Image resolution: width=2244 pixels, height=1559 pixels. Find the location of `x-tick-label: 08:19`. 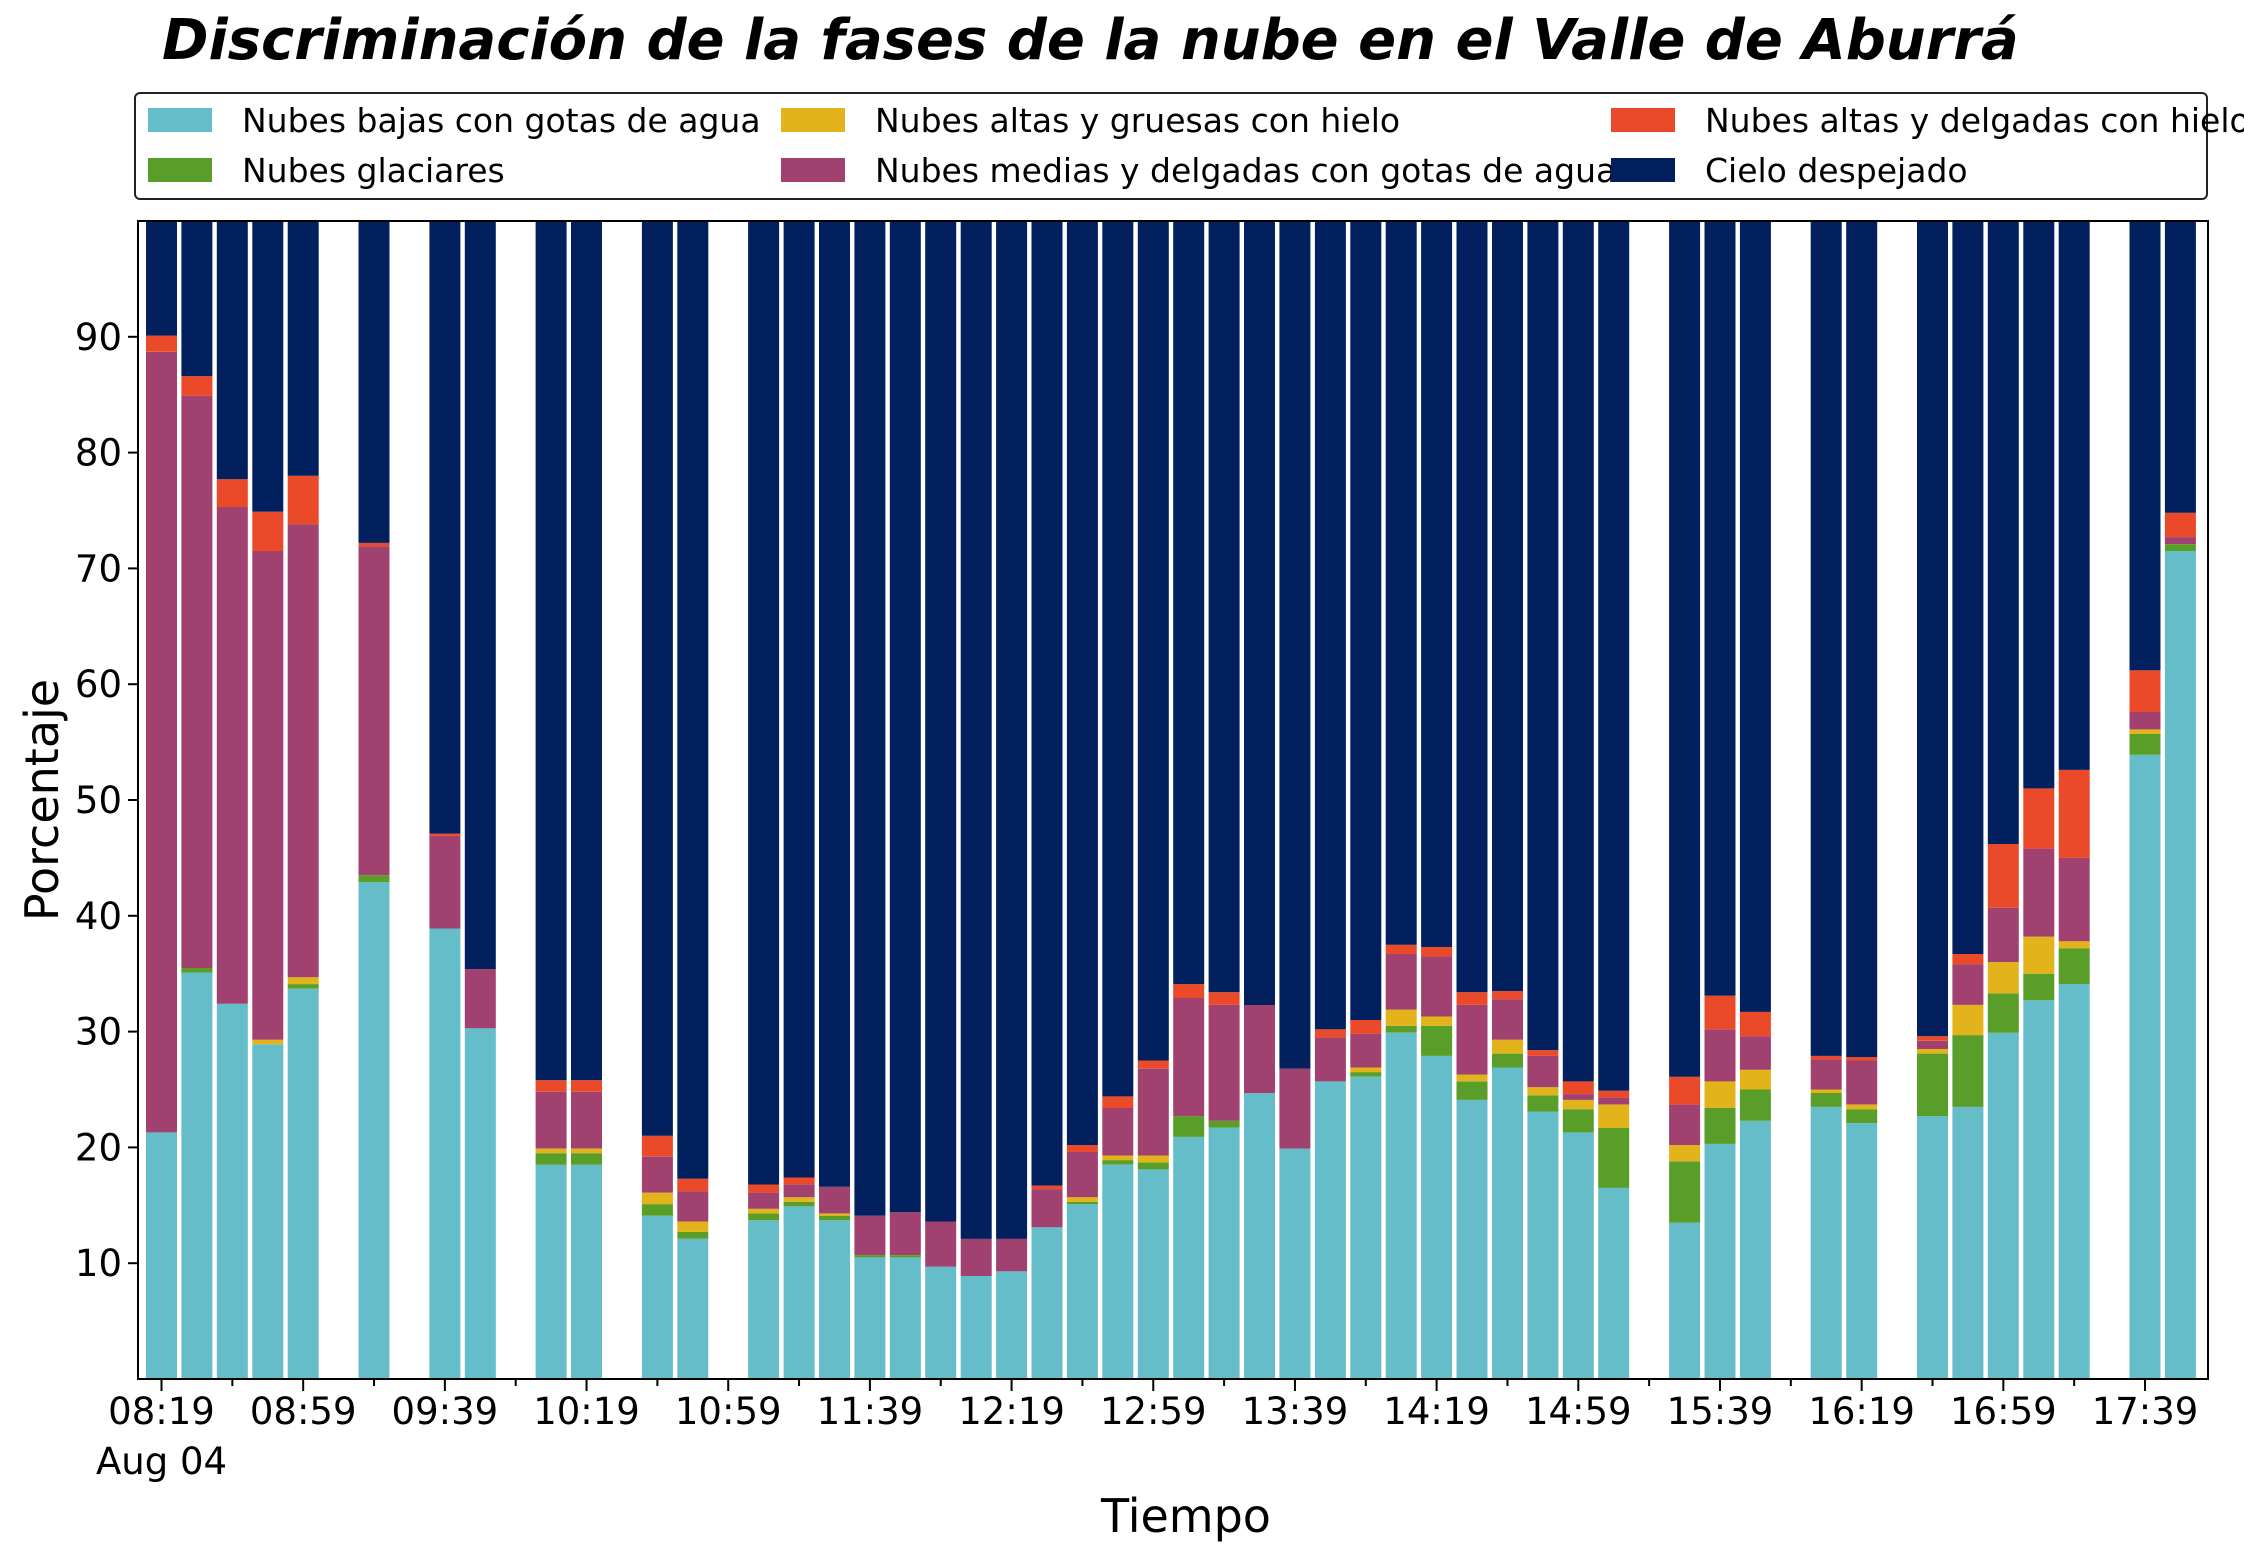

x-tick-label: 08:19 is located at coordinates (161, 1411).